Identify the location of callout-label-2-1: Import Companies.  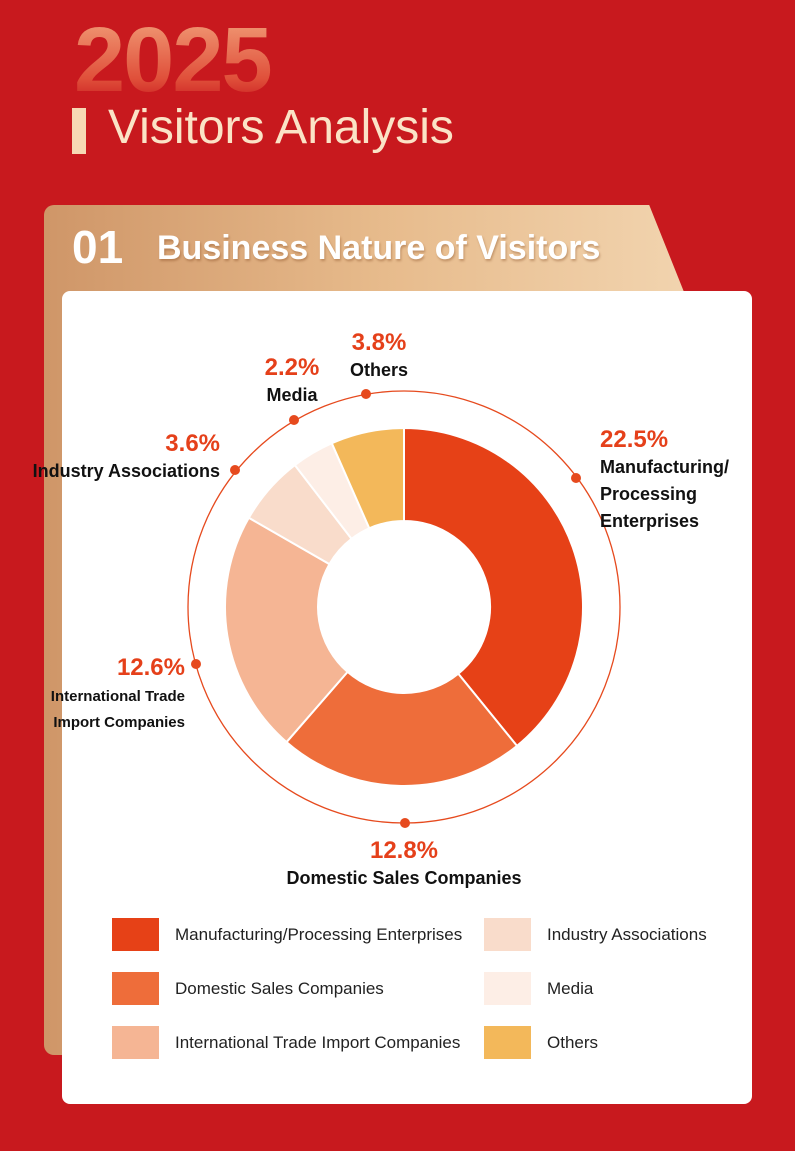
(119, 722).